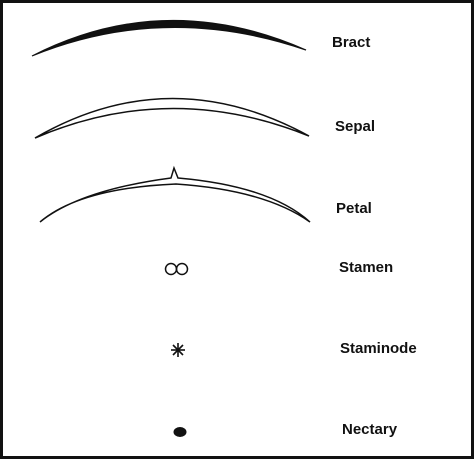 Image resolution: width=474 pixels, height=459 pixels. I want to click on bract-symbol, so click(169, 38).